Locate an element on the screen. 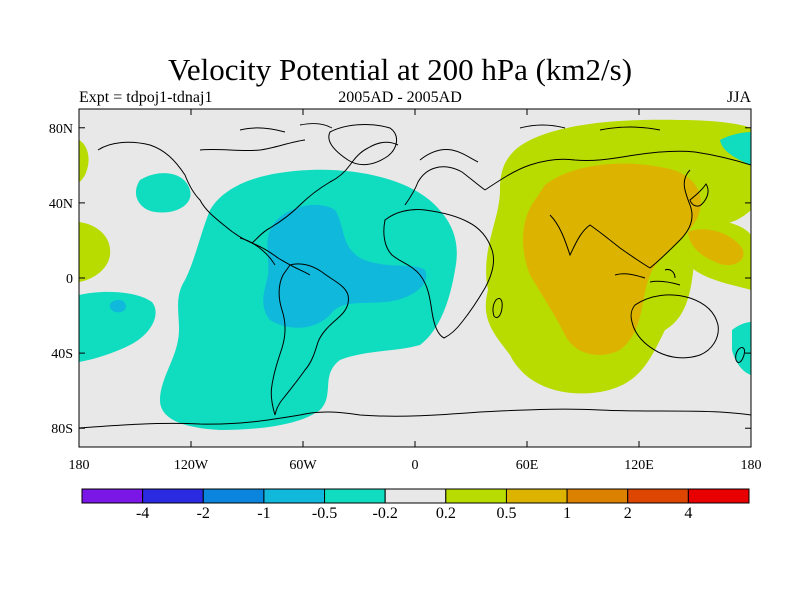  lon-label: 60E is located at coordinates (527, 465).